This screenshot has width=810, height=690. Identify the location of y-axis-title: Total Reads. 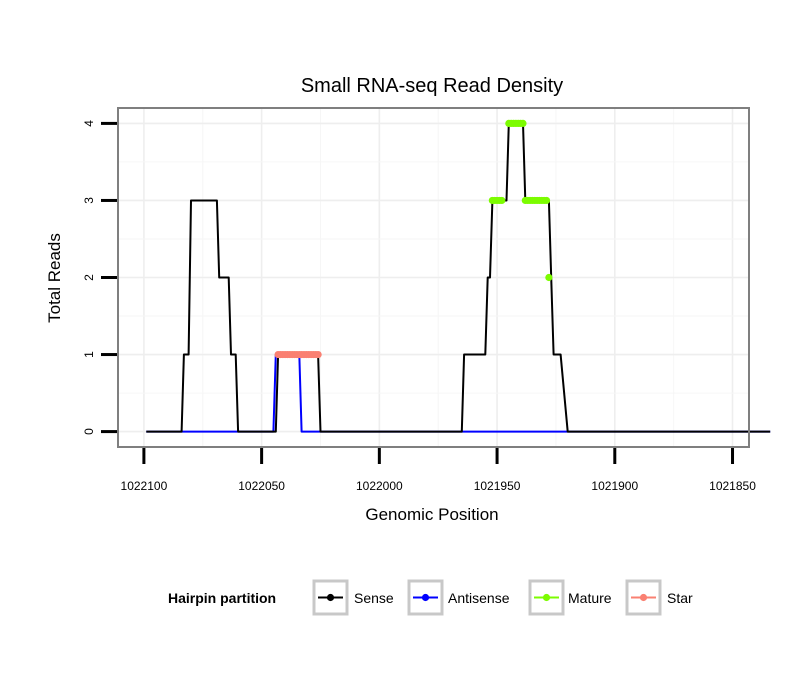
(54, 278).